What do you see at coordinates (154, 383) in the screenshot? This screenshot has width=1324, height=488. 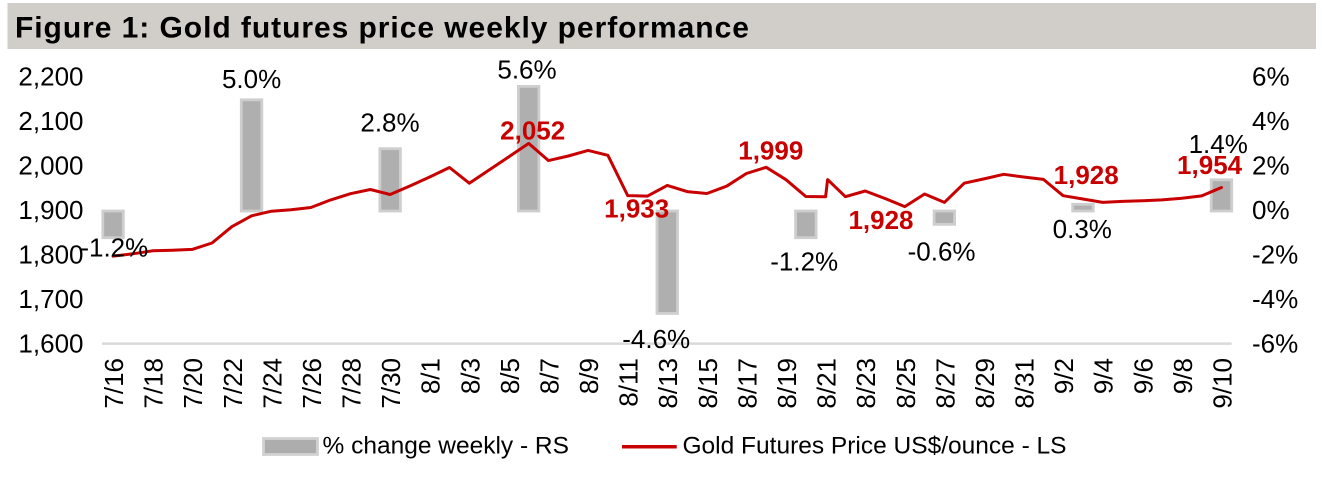 I see `svg-text: 7/18` at bounding box center [154, 383].